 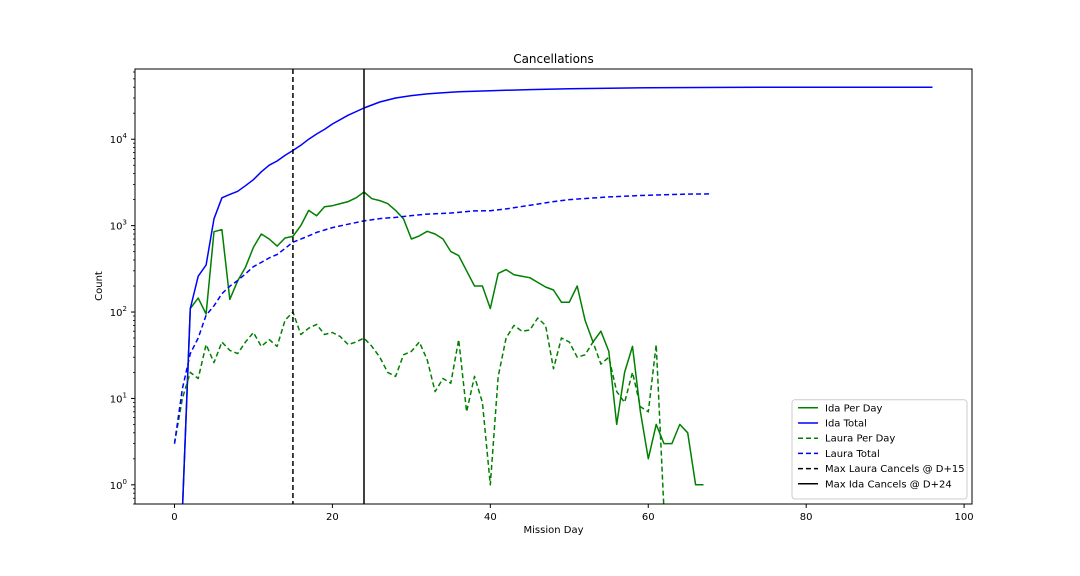 What do you see at coordinates (118, 226) in the screenshot?
I see `y-tick-label: 10³` at bounding box center [118, 226].